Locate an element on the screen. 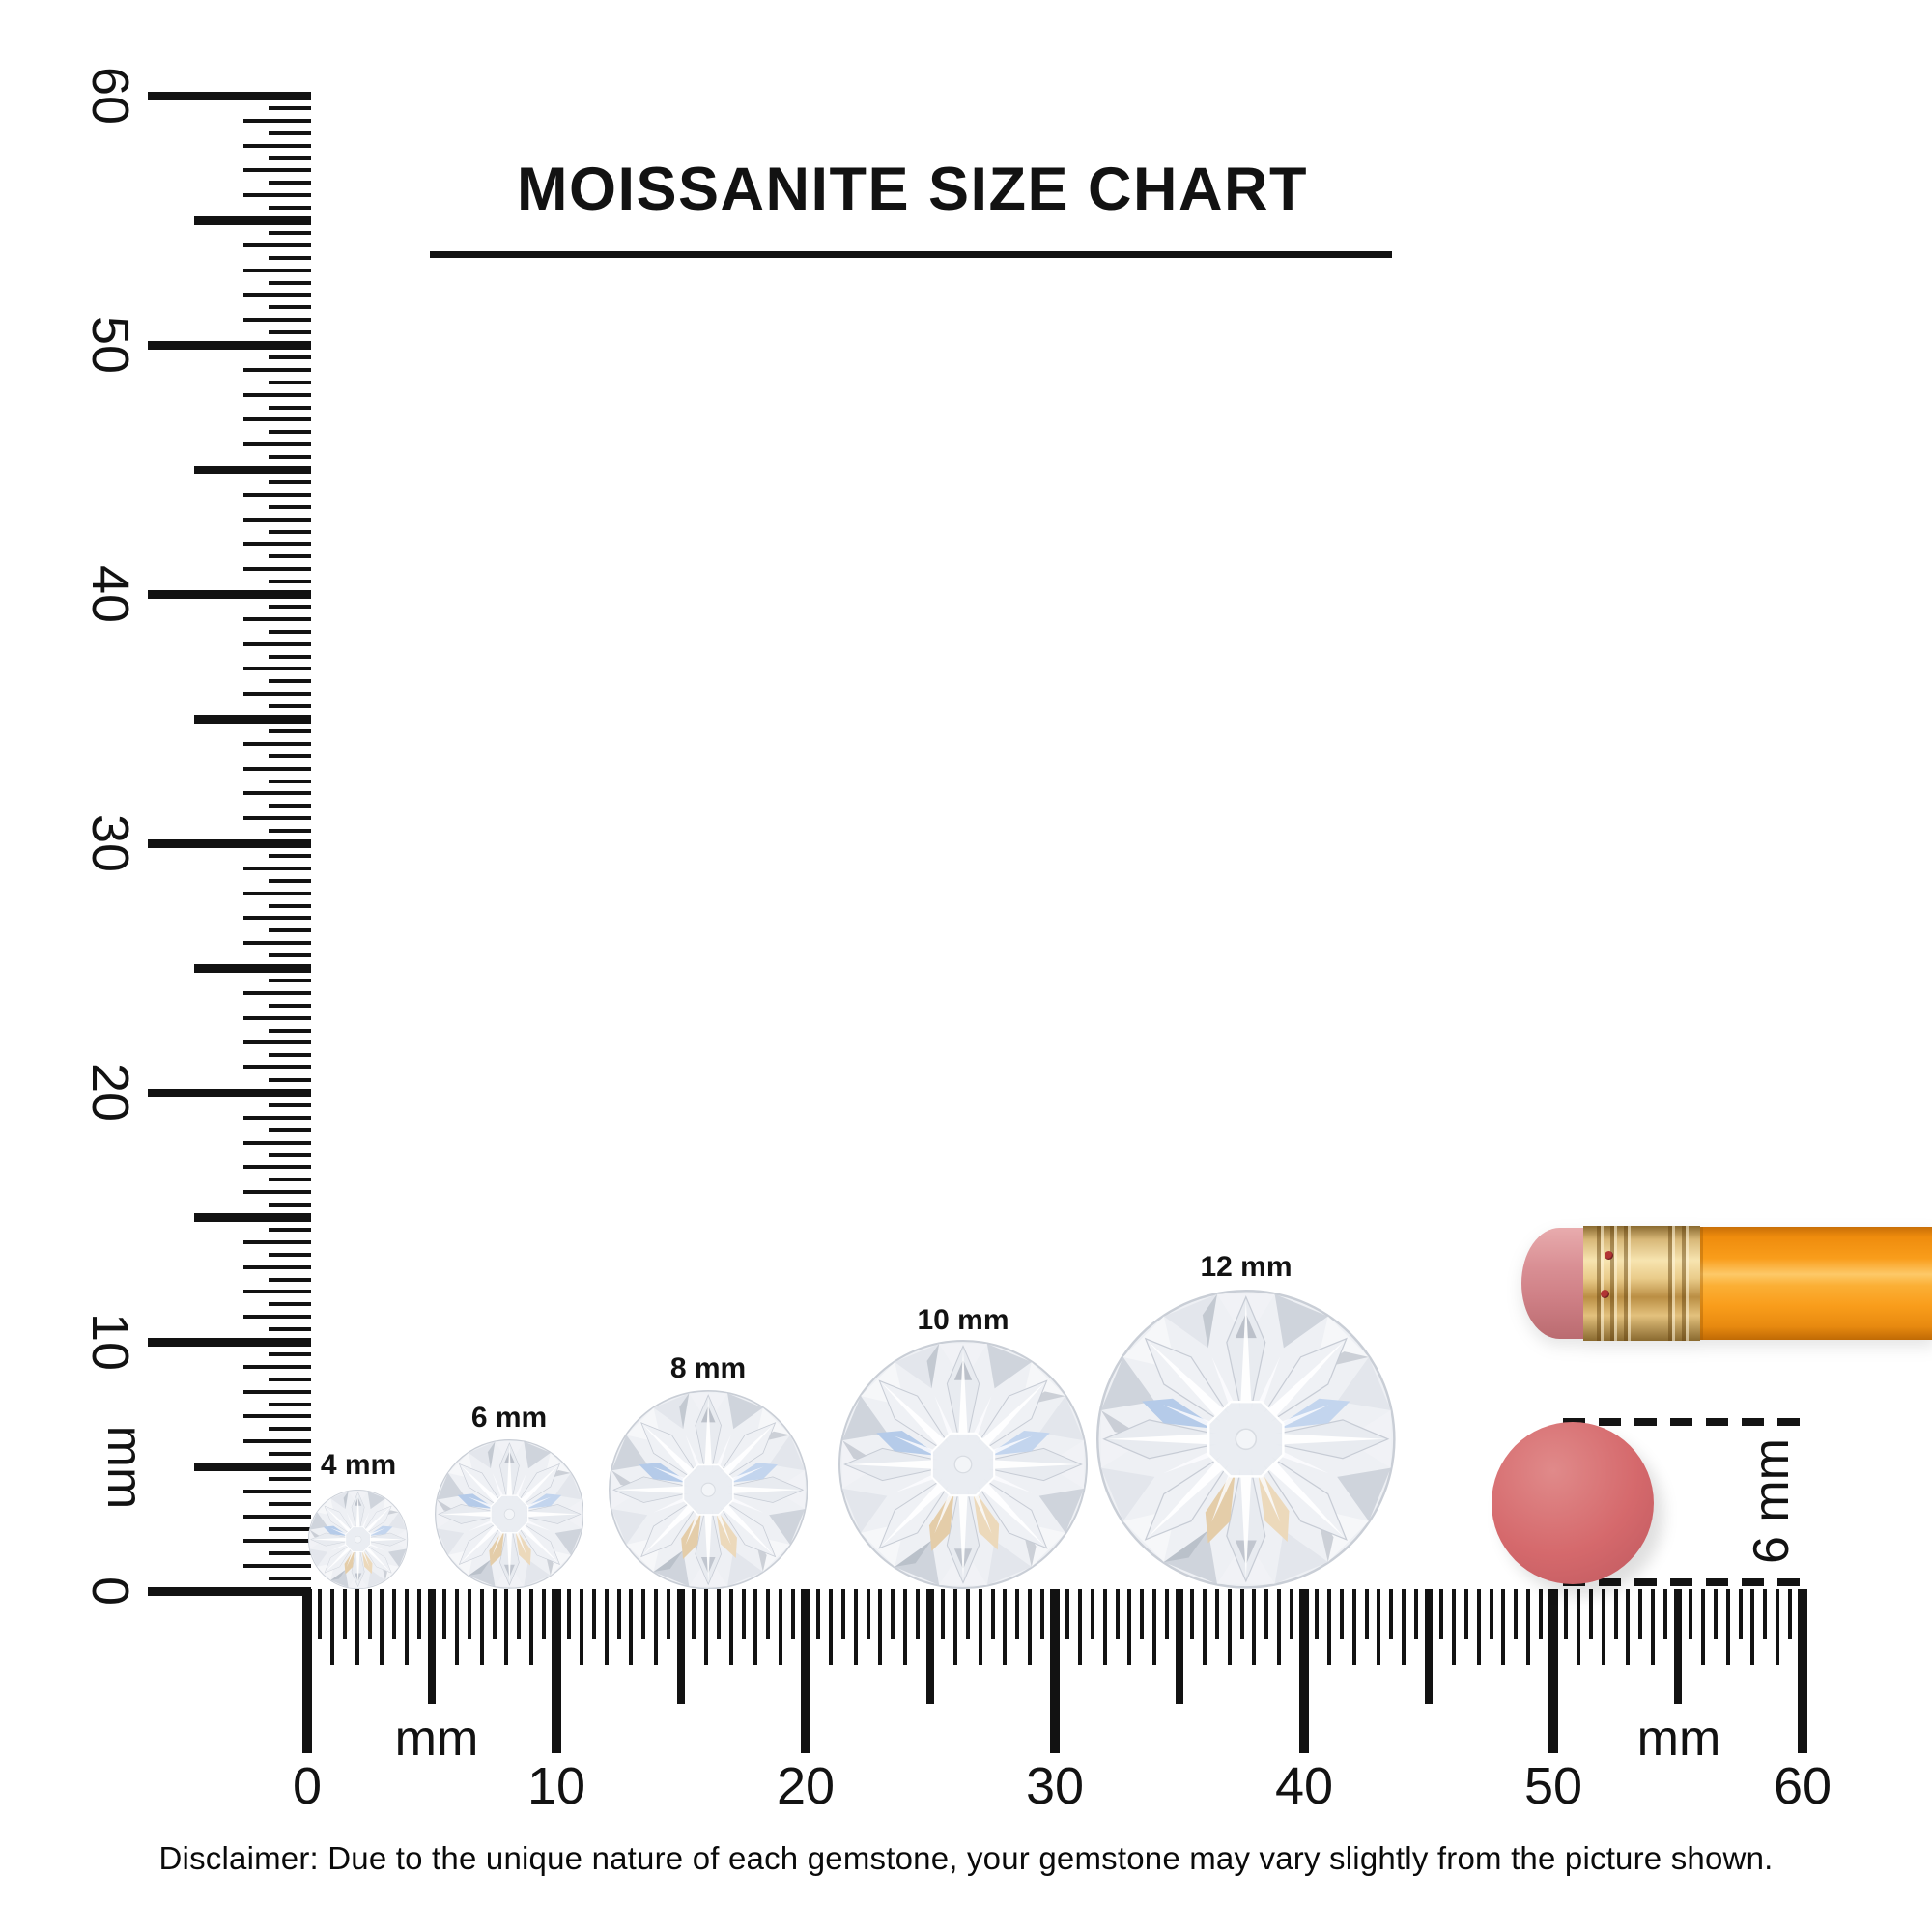 The height and width of the screenshot is (1932, 1932). gem-size-label: 12 mm is located at coordinates (1246, 1267).